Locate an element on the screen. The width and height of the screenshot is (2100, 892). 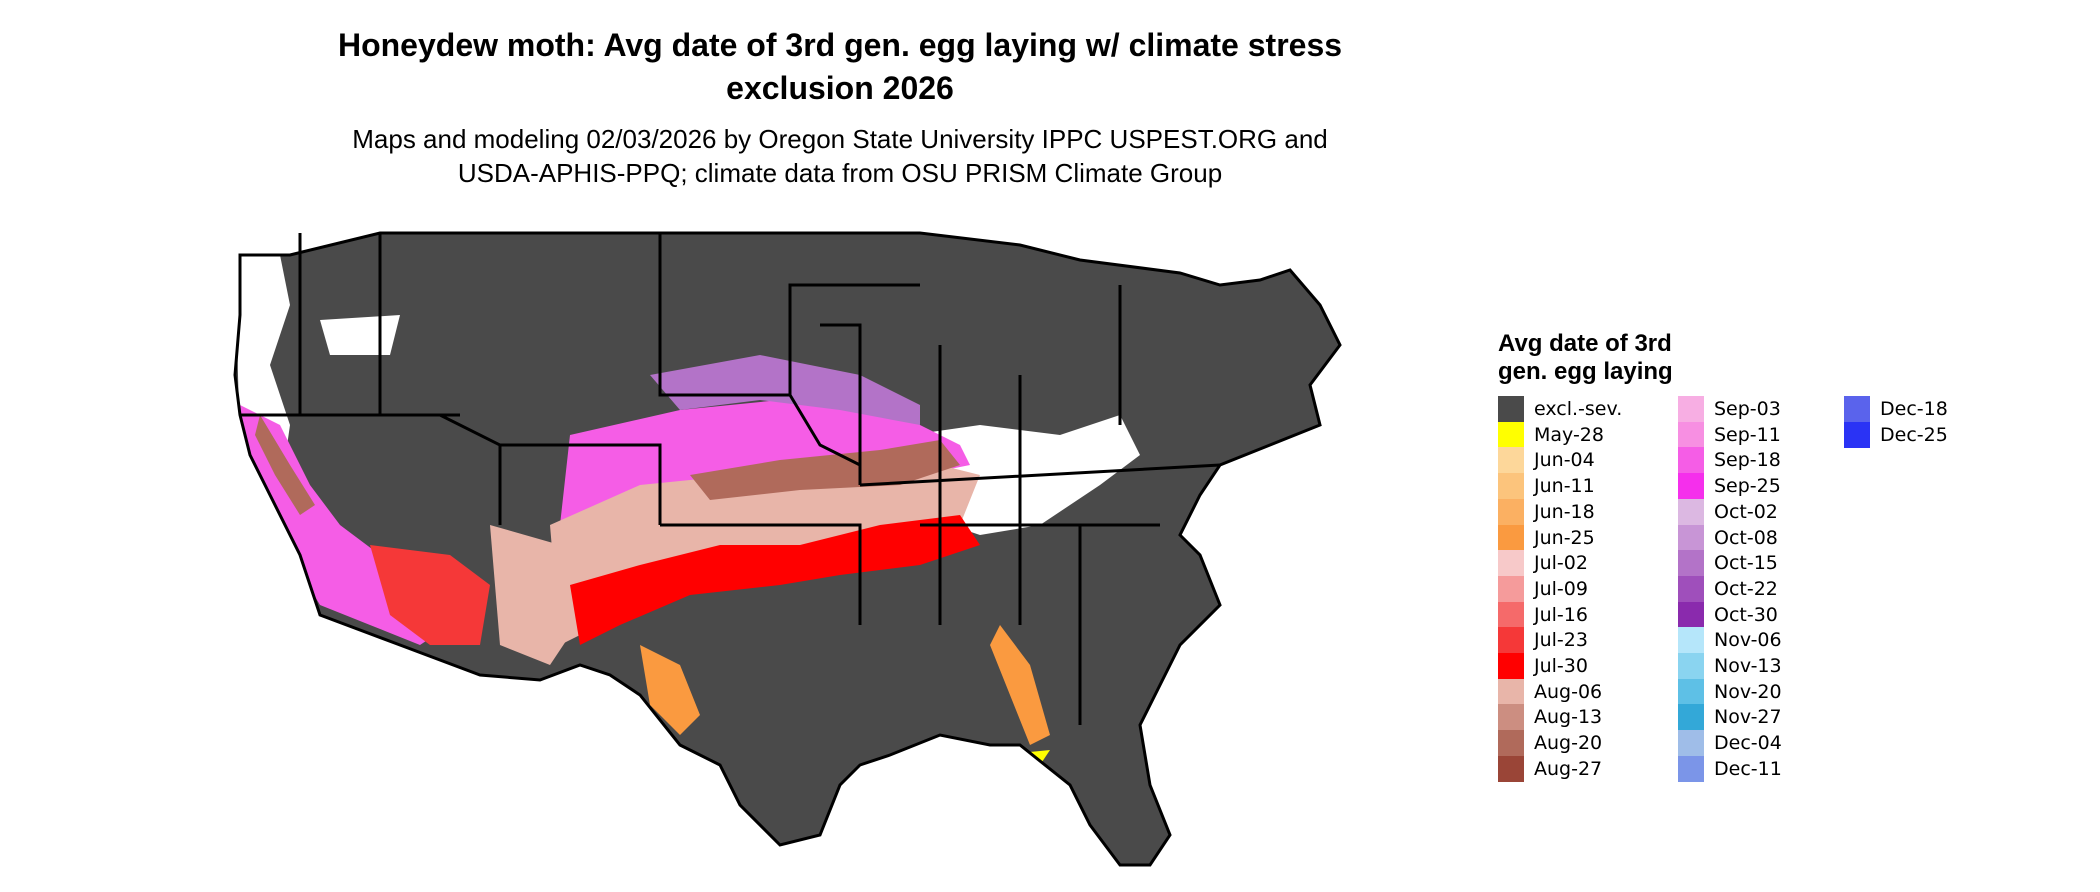
legend-label: Sep-18 is located at coordinates (1747, 460).